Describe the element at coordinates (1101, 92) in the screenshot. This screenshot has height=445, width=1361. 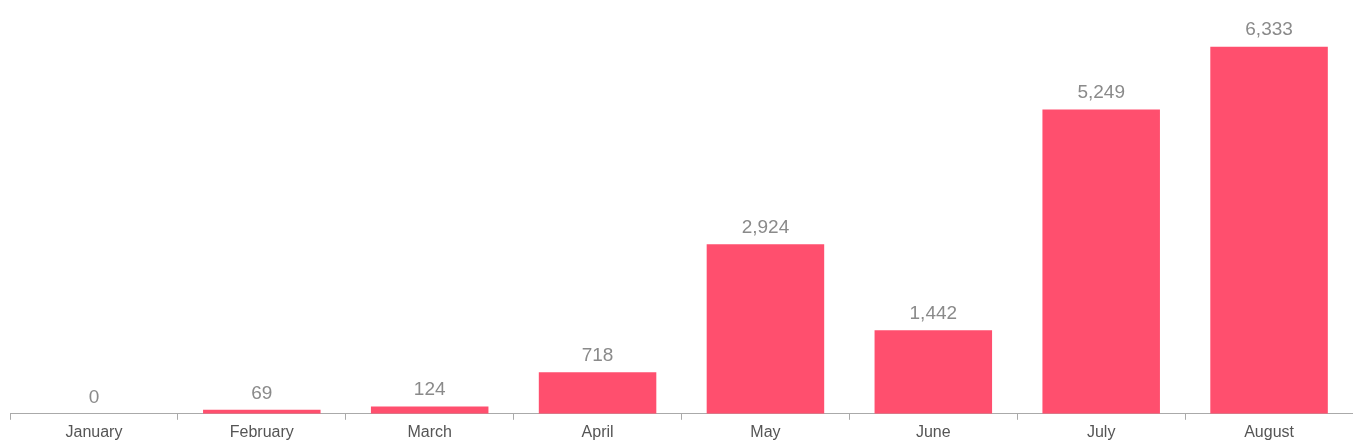
I see `data-label: 5,249` at that location.